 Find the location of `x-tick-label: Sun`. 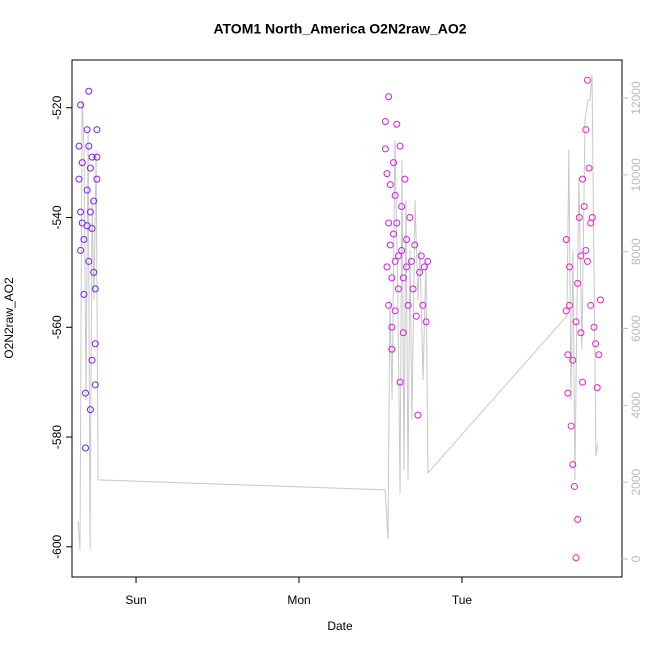

x-tick-label: Sun is located at coordinates (135, 600).